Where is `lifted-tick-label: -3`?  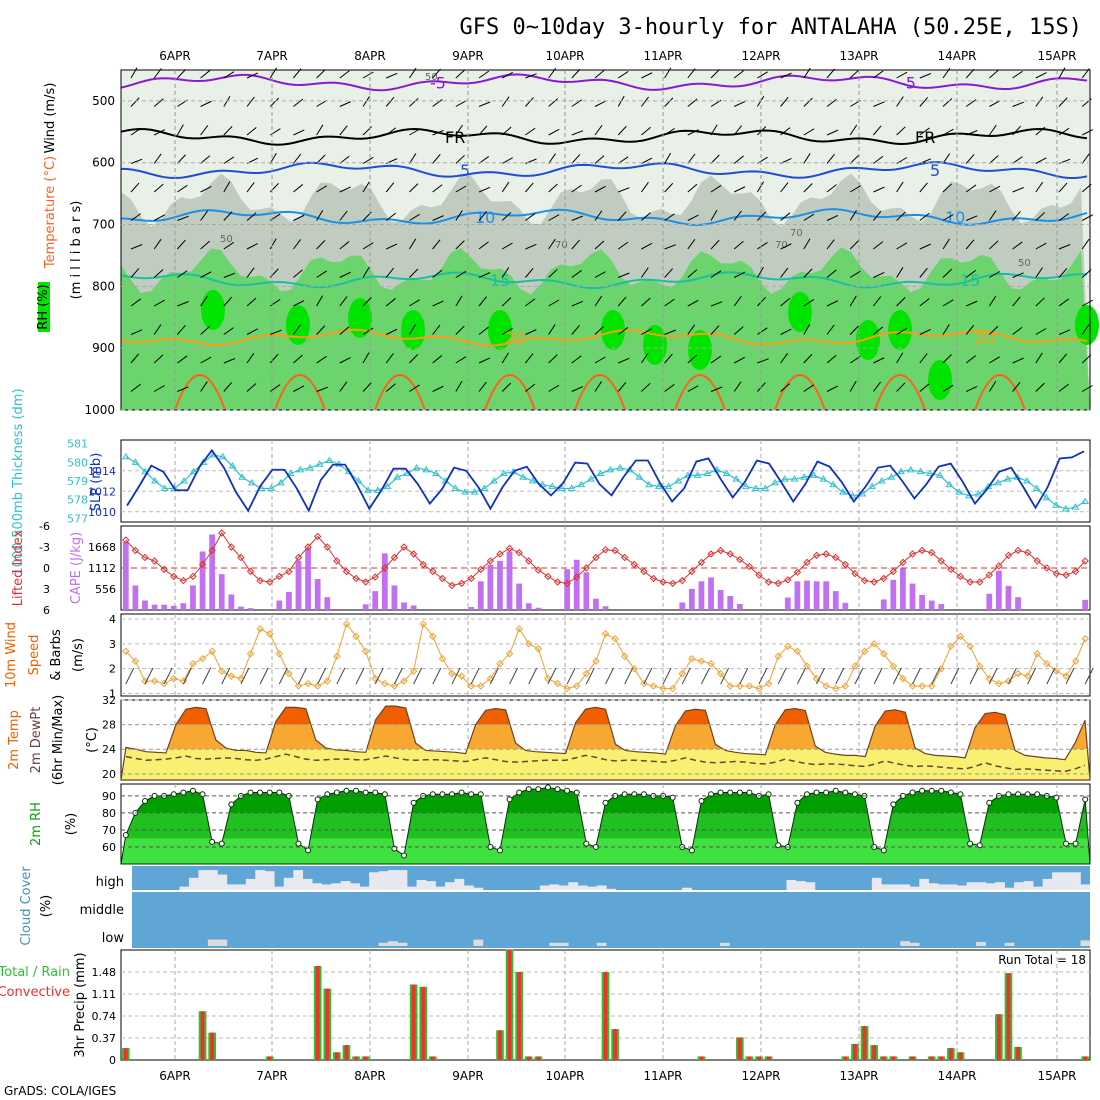
lifted-tick-label: -3 is located at coordinates (44, 547).